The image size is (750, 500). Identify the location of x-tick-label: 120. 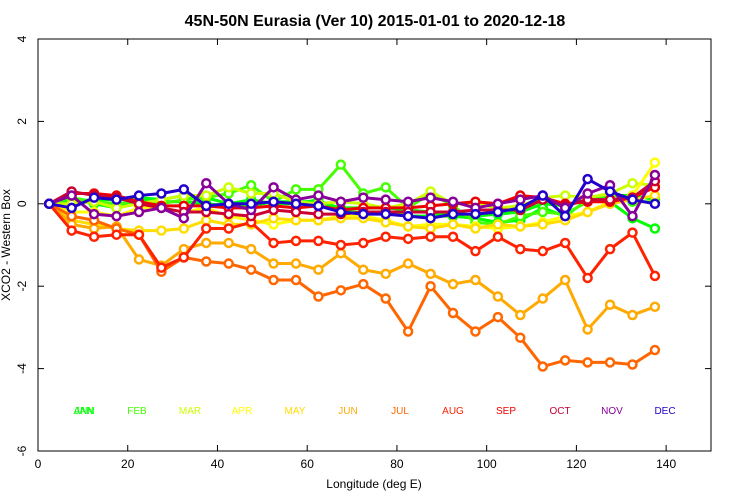
(576, 464).